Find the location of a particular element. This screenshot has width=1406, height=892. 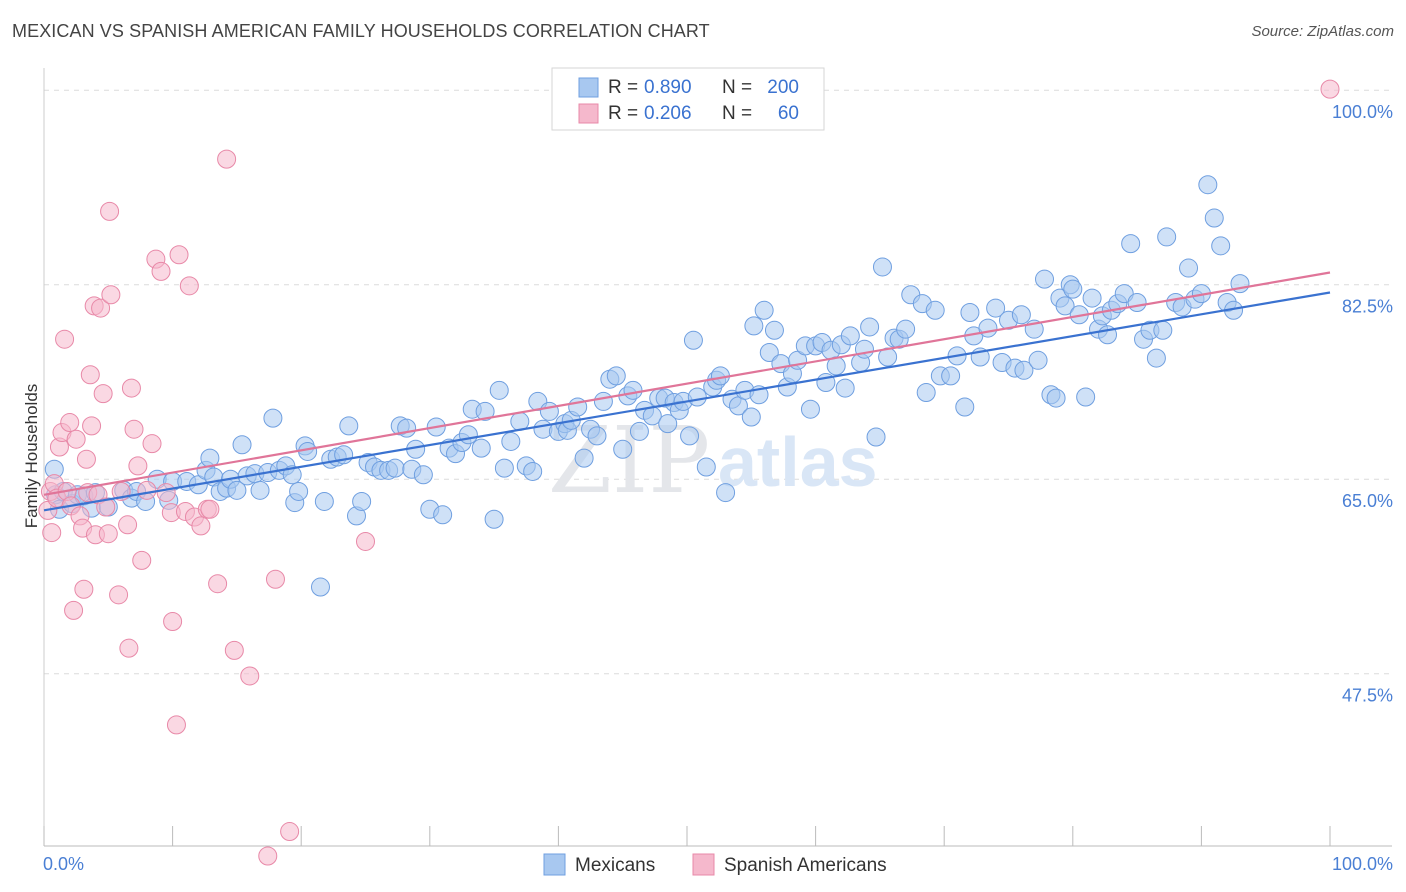

legend-r-label-mexicans: R = is located at coordinates (623, 87).